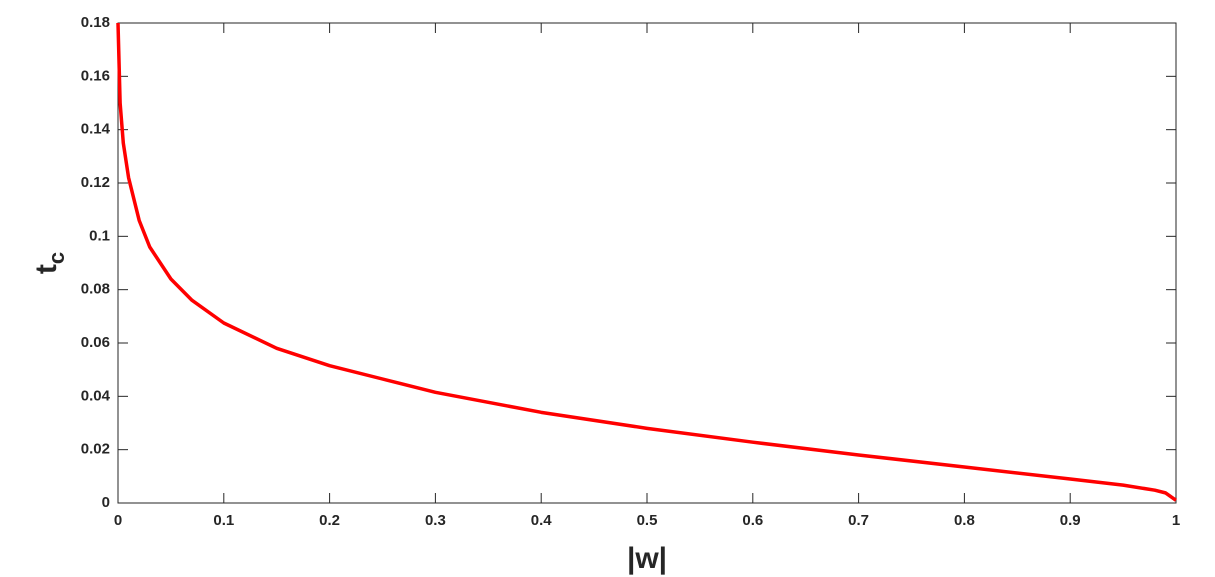  Describe the element at coordinates (1176, 520) in the screenshot. I see `x-tick-label: 1` at that location.